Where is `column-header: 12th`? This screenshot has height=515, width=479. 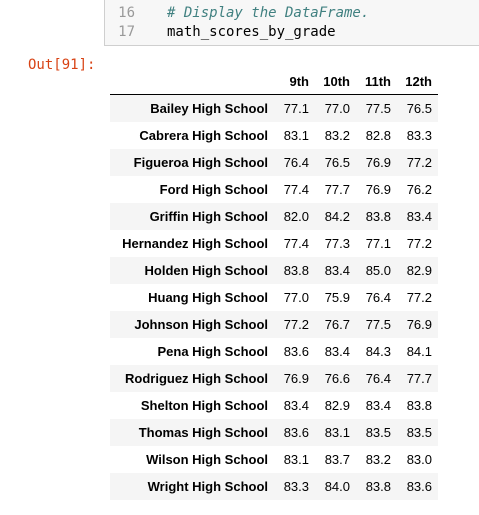 column-header: 12th is located at coordinates (417, 81).